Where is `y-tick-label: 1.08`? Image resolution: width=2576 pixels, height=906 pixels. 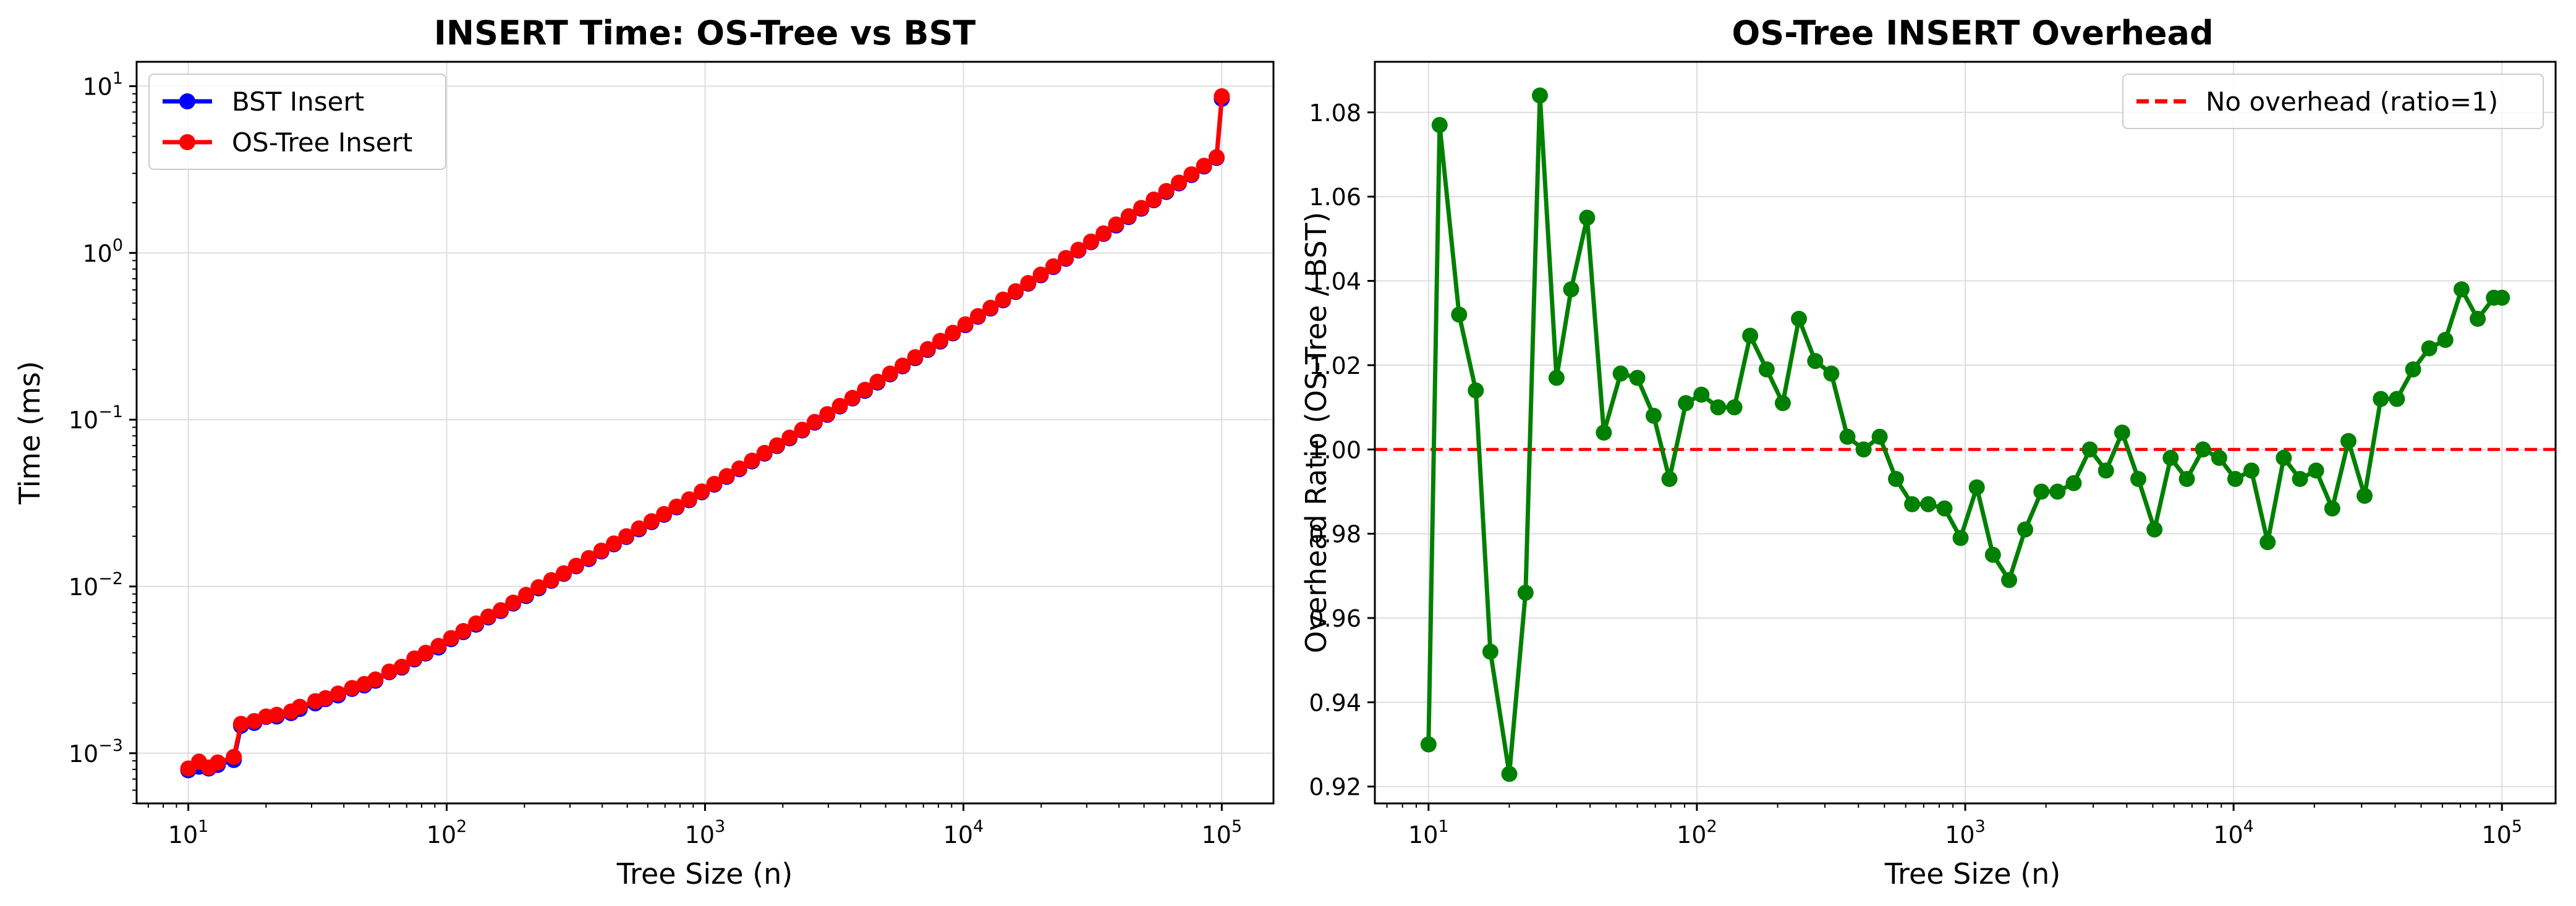 y-tick-label: 1.08 is located at coordinates (1335, 113).